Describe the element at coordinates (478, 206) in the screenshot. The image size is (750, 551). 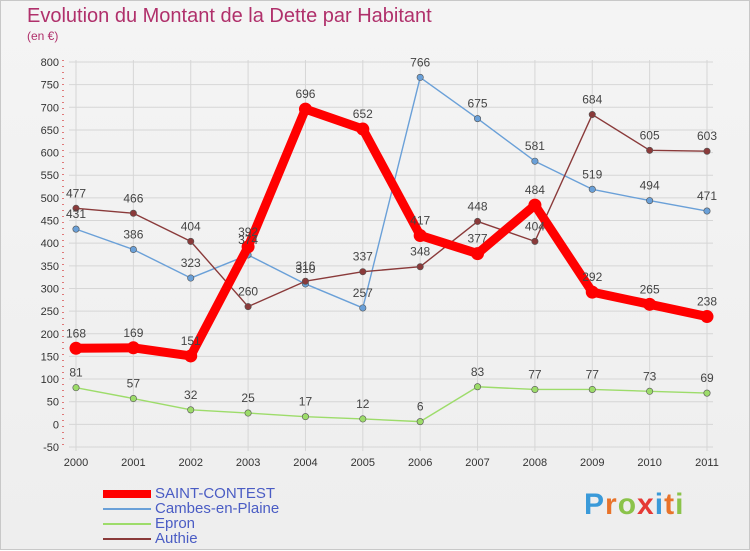
I see `data-label: 448` at that location.